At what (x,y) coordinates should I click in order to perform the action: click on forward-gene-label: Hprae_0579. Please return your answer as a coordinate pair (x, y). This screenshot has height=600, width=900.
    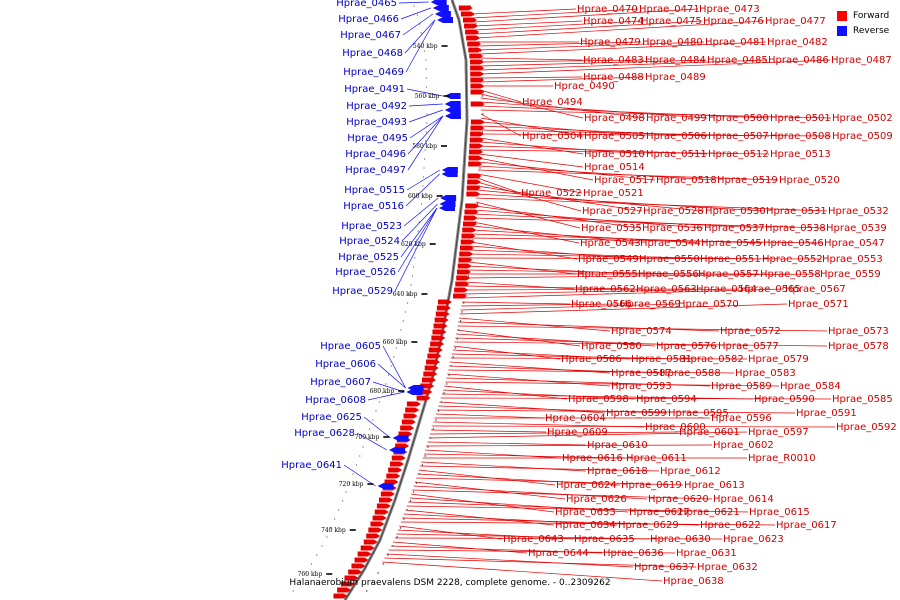
    Looking at the image, I should click on (778, 359).